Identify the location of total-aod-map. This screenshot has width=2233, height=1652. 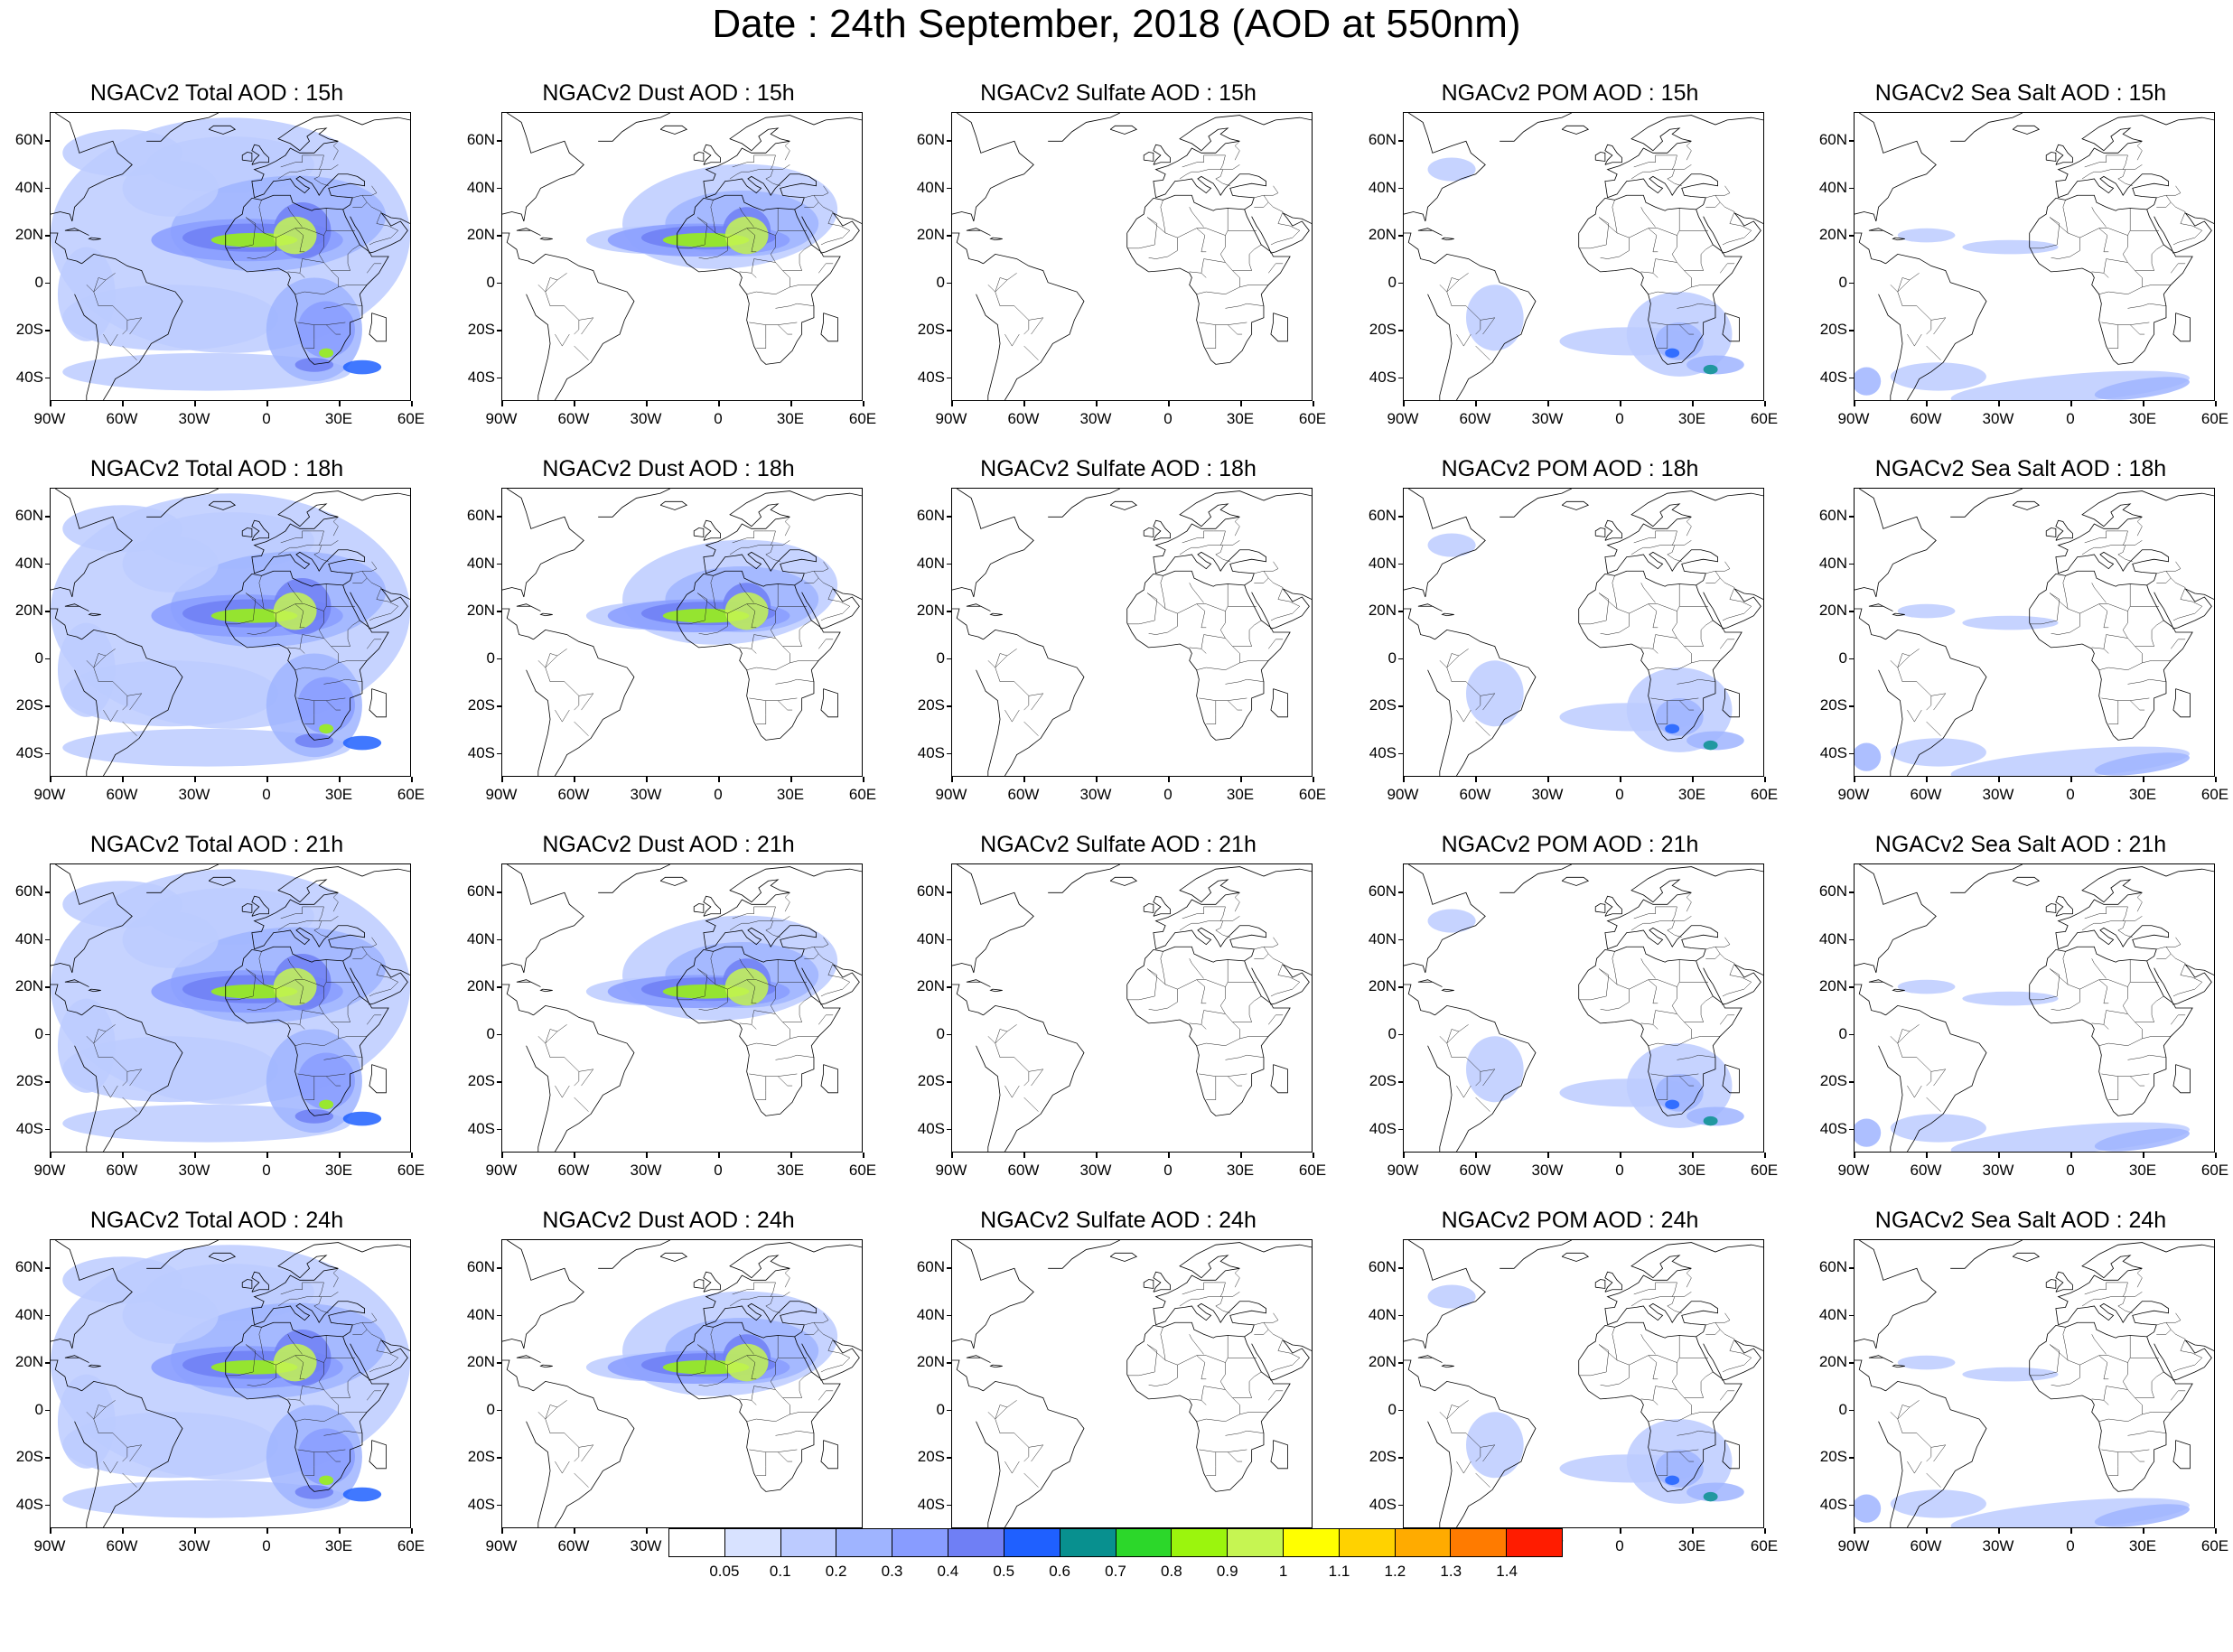
(230, 1008).